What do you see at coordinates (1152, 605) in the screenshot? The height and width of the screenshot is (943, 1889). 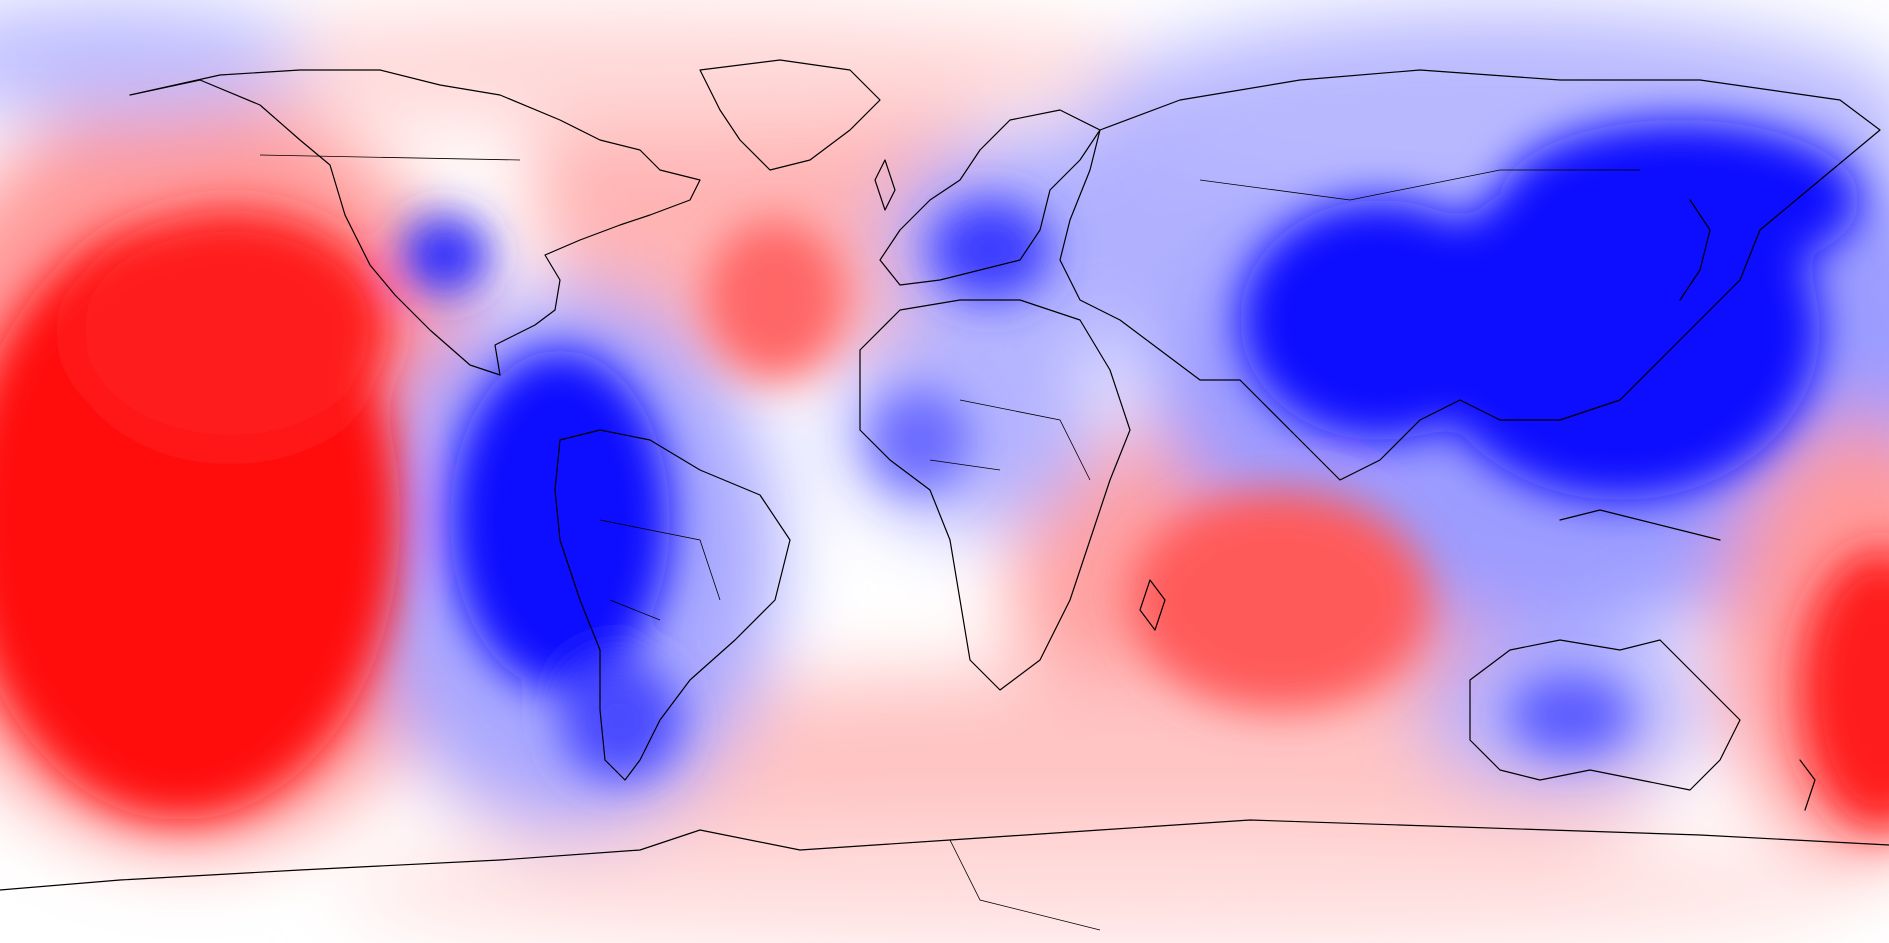 I see `coast-madagascar` at bounding box center [1152, 605].